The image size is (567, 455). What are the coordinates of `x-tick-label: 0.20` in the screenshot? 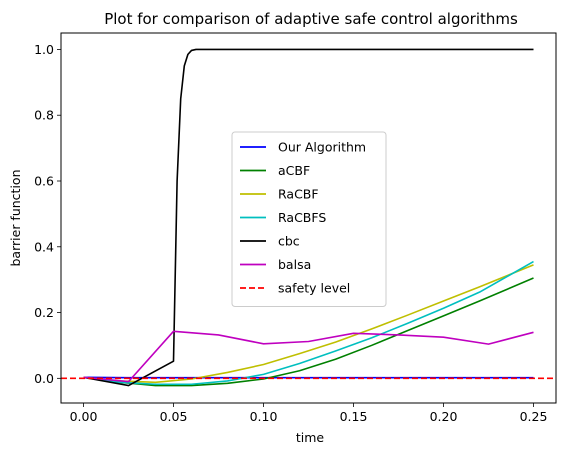 It's located at (444, 416).